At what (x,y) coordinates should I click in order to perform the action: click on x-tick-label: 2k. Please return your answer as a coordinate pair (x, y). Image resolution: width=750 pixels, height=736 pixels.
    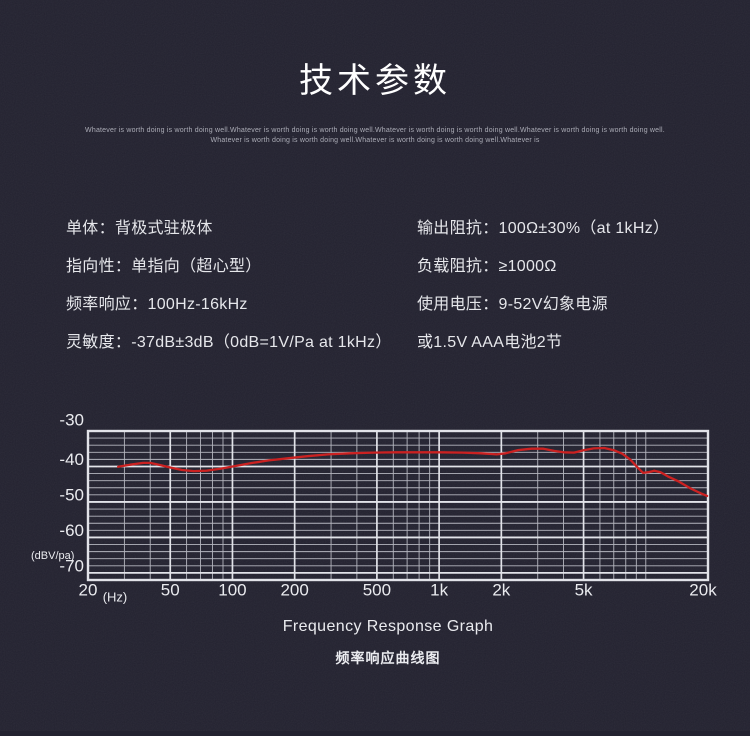
    Looking at the image, I should click on (501, 589).